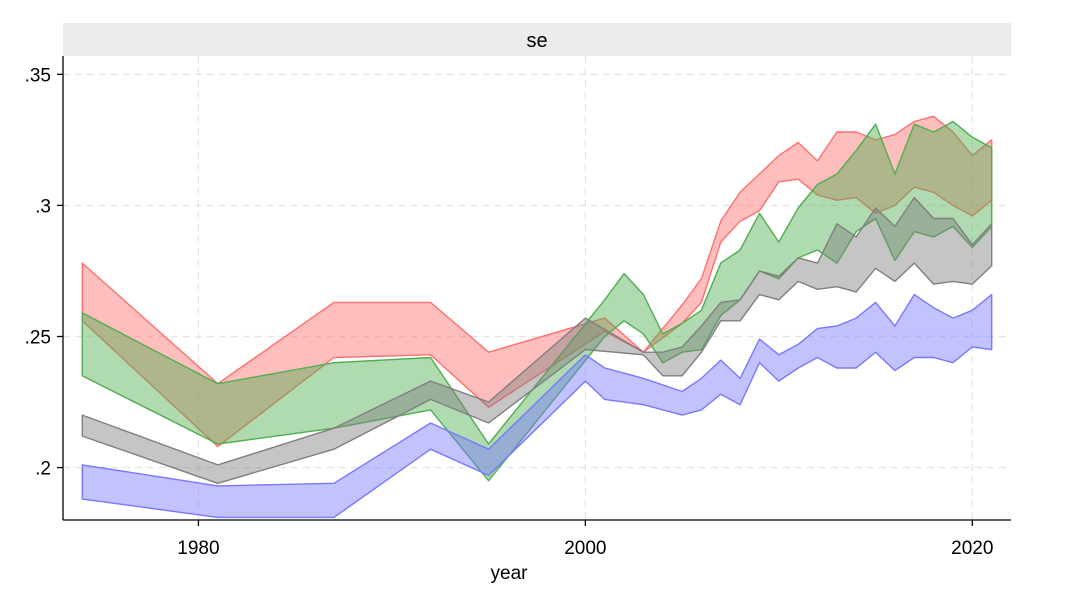  I want to click on x-ticks: 1980 2000 2020, so click(585, 539).